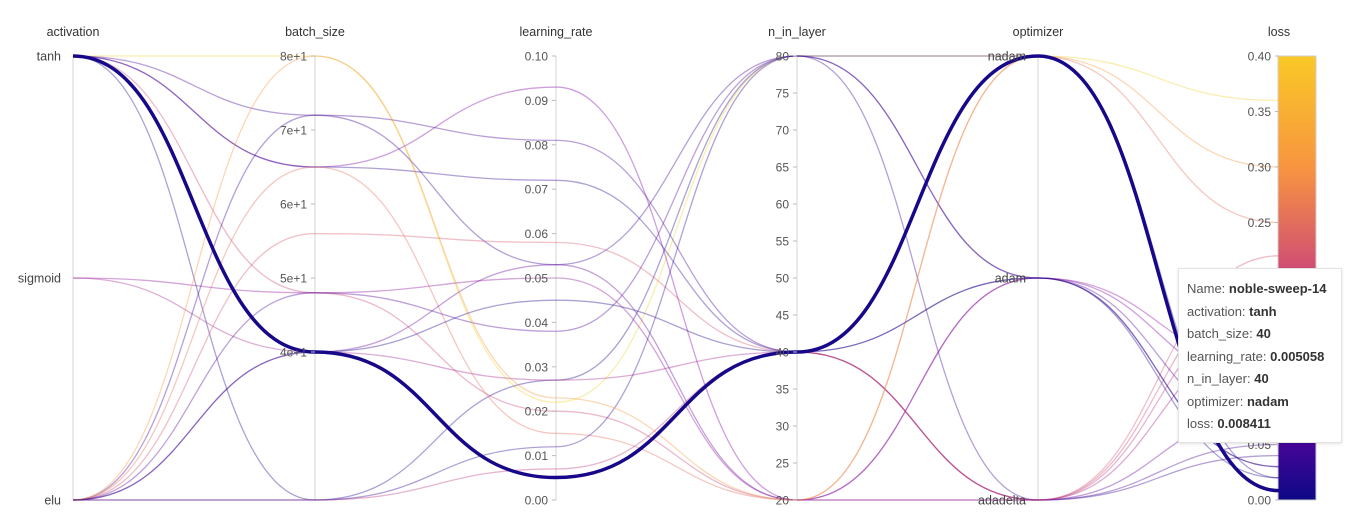  What do you see at coordinates (1002, 501) in the screenshot?
I see `category-label: adadelta` at bounding box center [1002, 501].